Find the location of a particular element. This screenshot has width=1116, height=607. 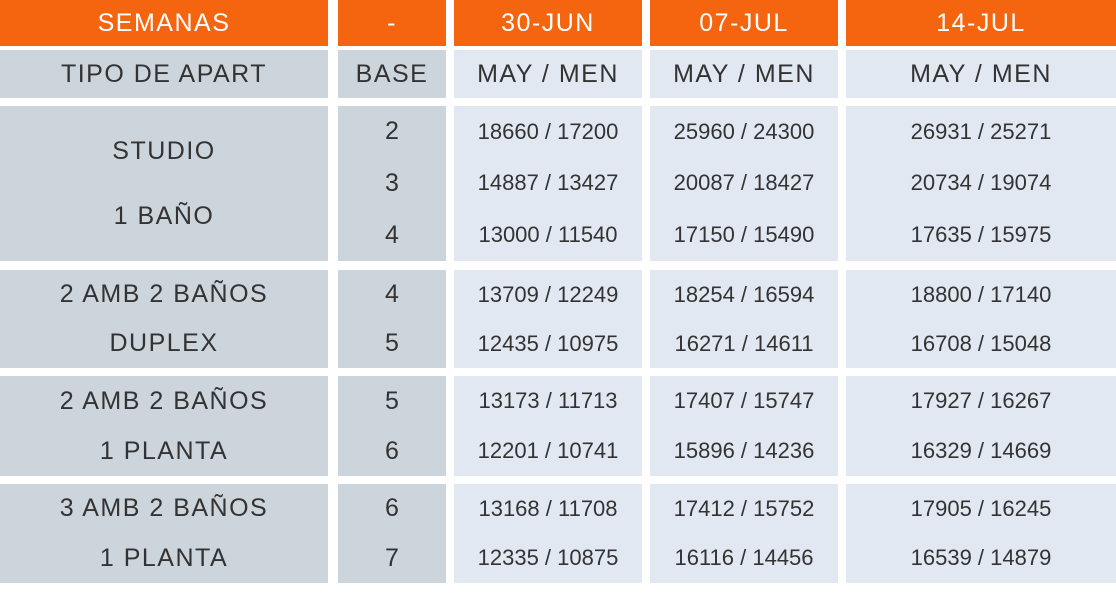

header-cell: 30-JUN is located at coordinates (548, 23).